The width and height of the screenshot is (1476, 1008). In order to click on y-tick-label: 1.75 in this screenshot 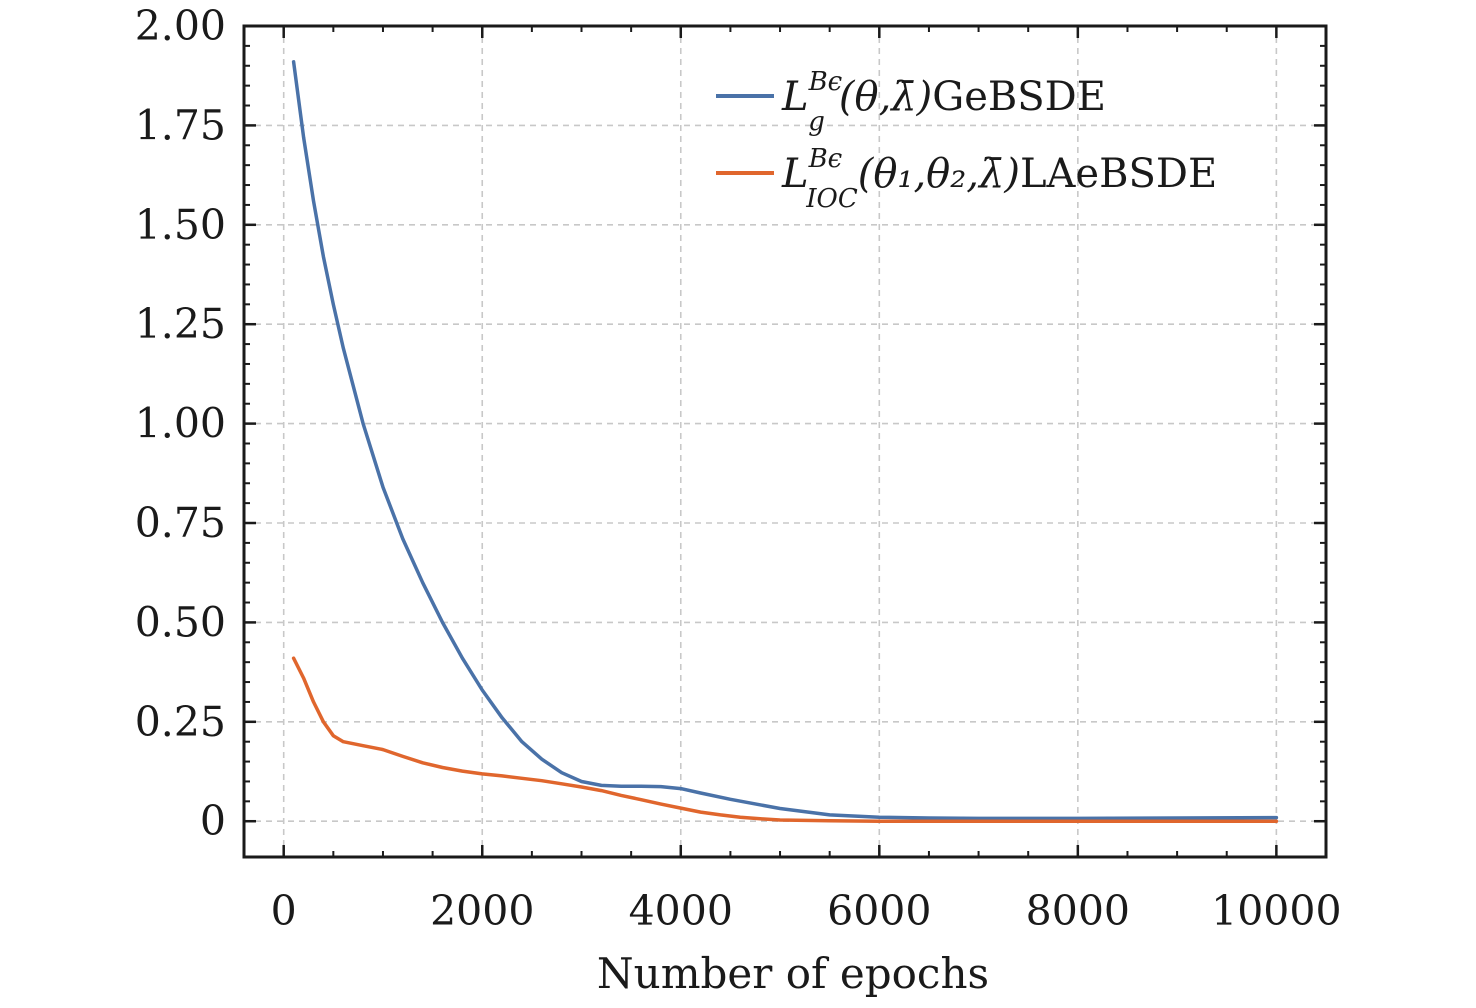, I will do `click(180, 125)`.